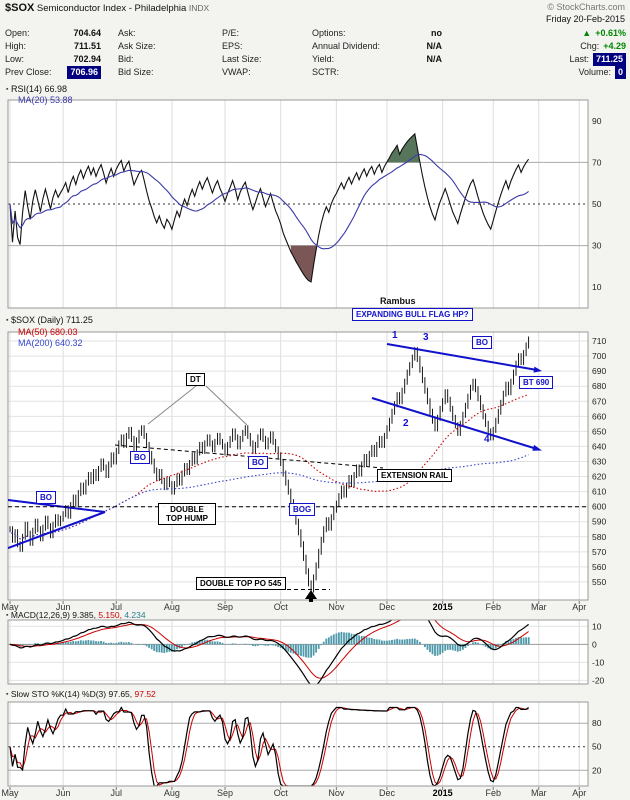  Describe the element at coordinates (585, 19) in the screenshot. I see `chart-date: Friday 20-Feb-2015` at that location.